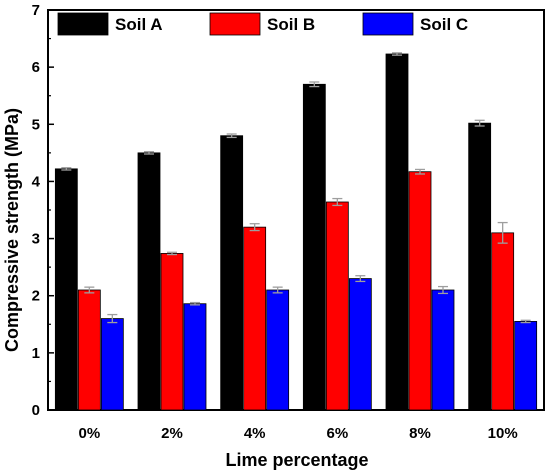  I want to click on x-tick-label: 0%, so click(89, 433).